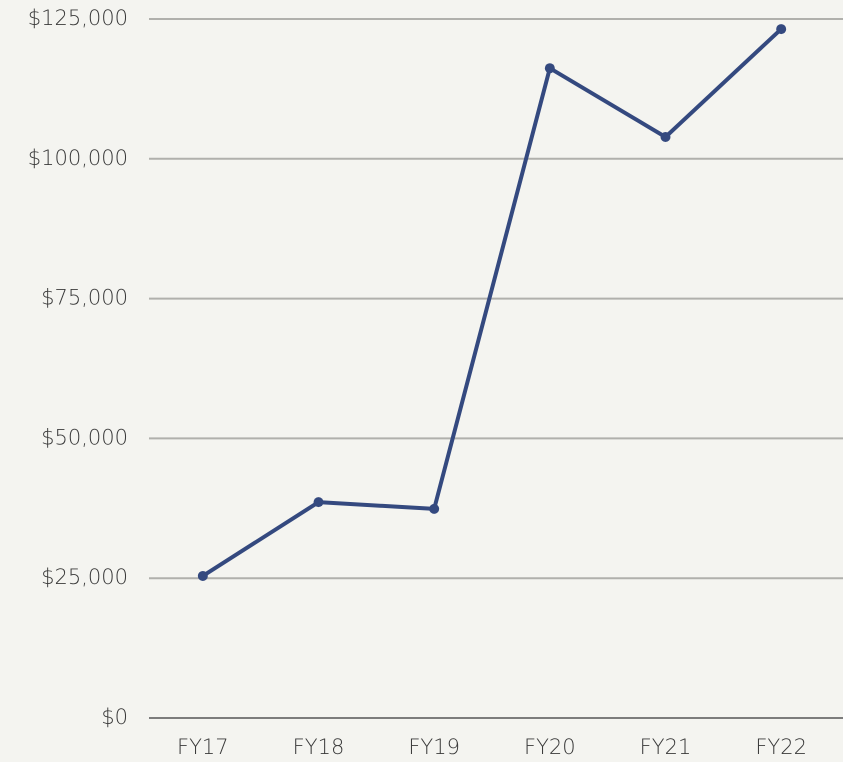 The width and height of the screenshot is (843, 762). Describe the element at coordinates (78, 158) in the screenshot. I see `y-tick-label: $100,000` at that location.